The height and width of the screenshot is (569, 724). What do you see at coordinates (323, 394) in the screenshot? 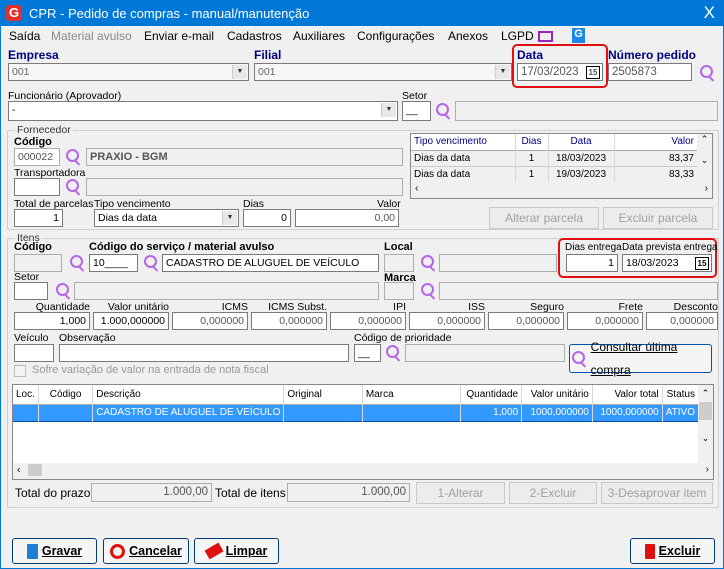
I see `col-original: Original` at bounding box center [323, 394].